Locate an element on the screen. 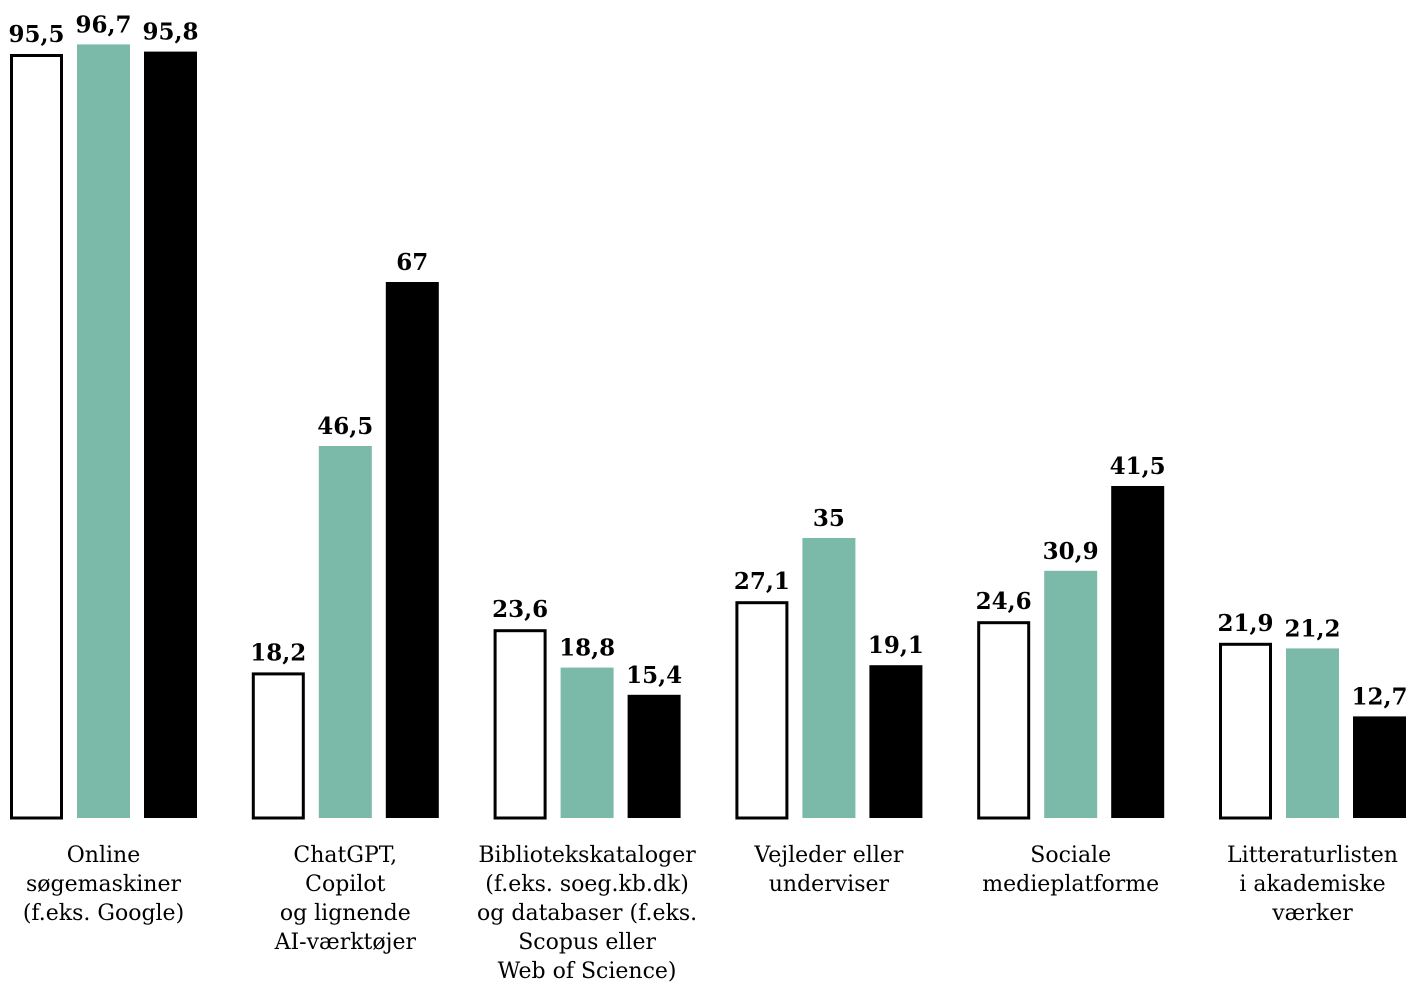  category-label: Vejleder eller underviser is located at coordinates (828, 870).